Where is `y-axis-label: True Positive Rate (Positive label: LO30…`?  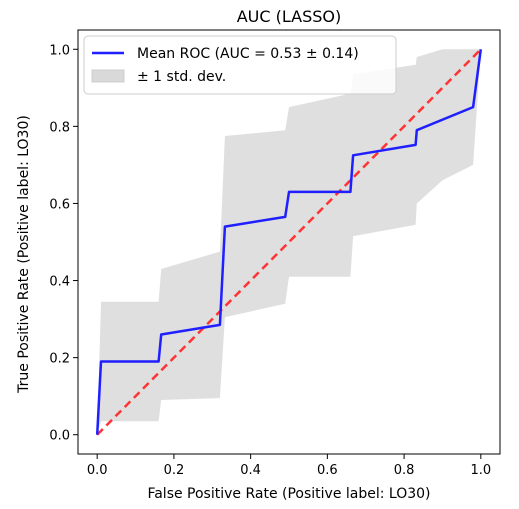 y-axis-label: True Positive Rate (Positive label: LO30… is located at coordinates (24, 254).